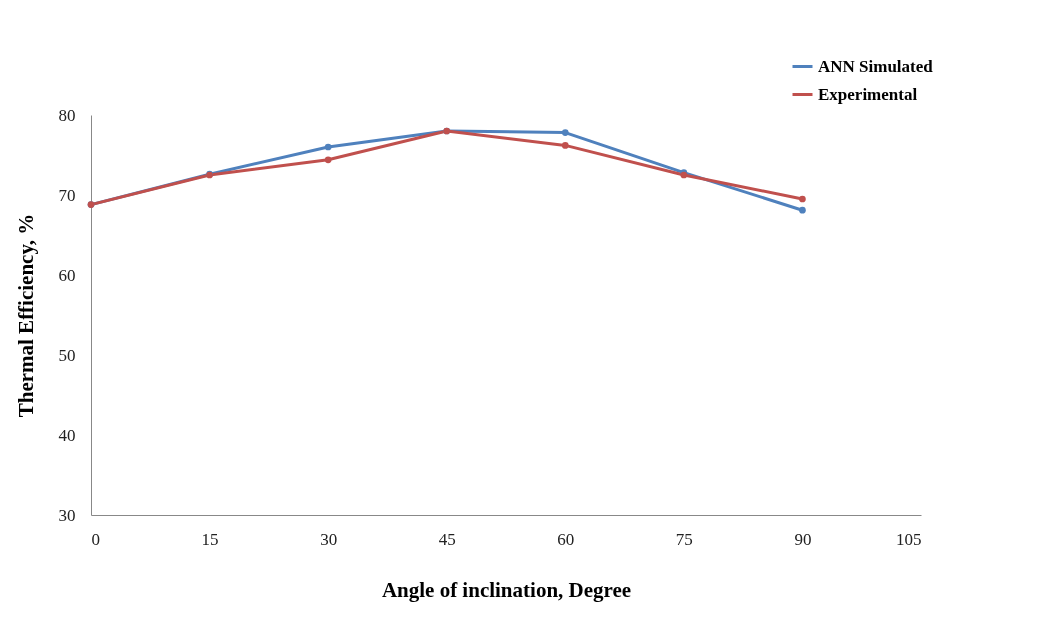 The height and width of the screenshot is (640, 1059). What do you see at coordinates (868, 94) in the screenshot?
I see `legend-label: Experimental` at bounding box center [868, 94].